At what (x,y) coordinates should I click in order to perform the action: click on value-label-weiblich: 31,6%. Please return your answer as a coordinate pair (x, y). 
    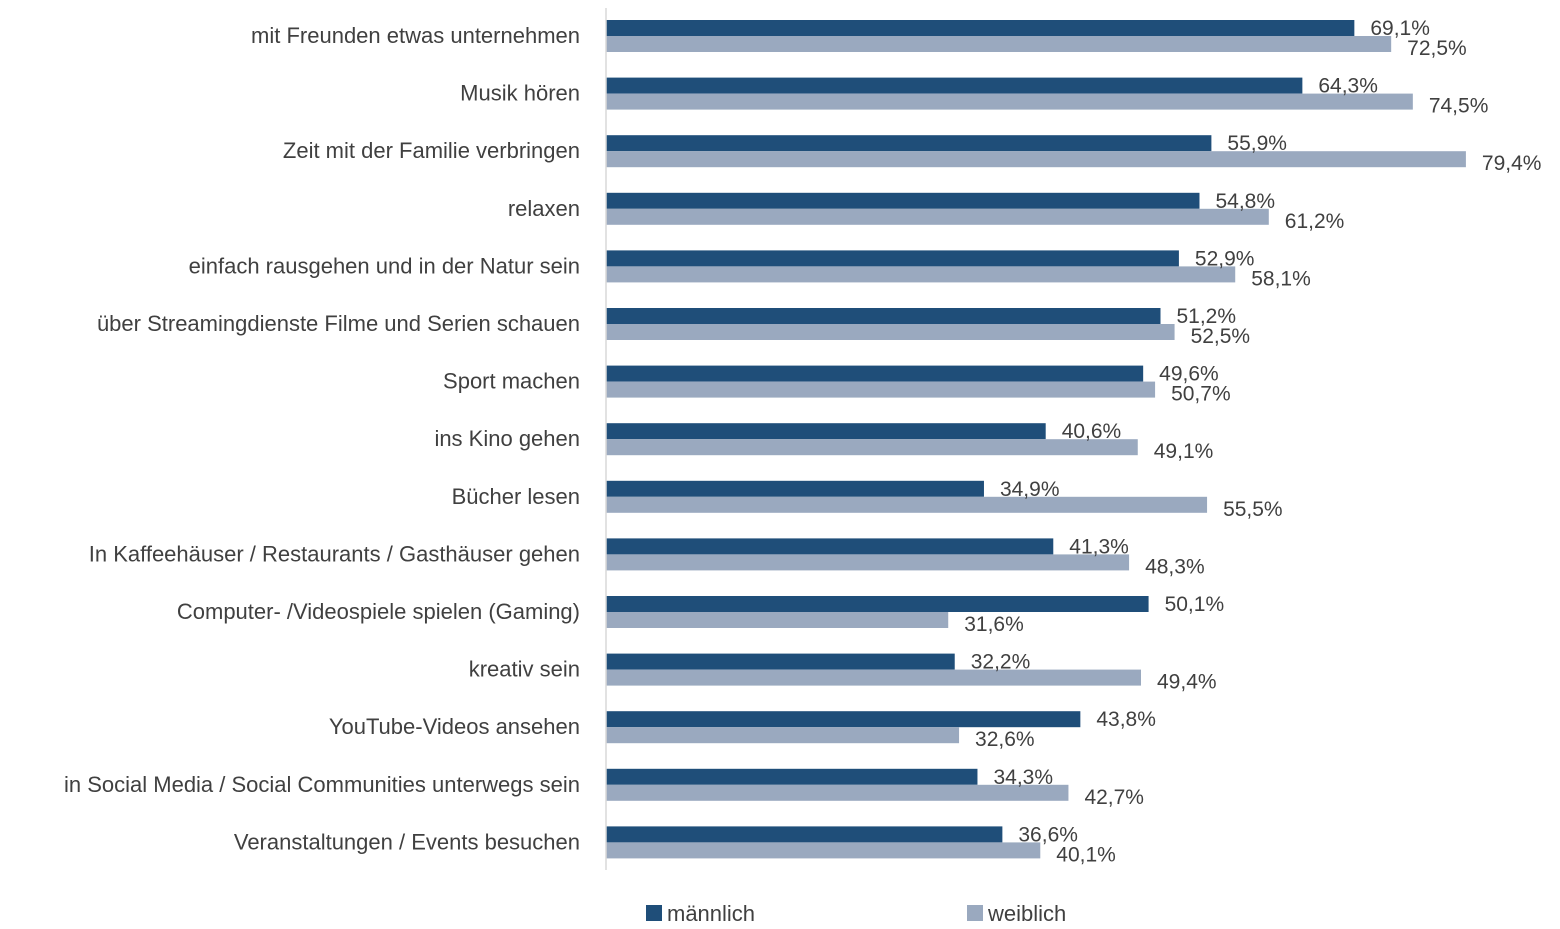
    Looking at the image, I should click on (994, 624).